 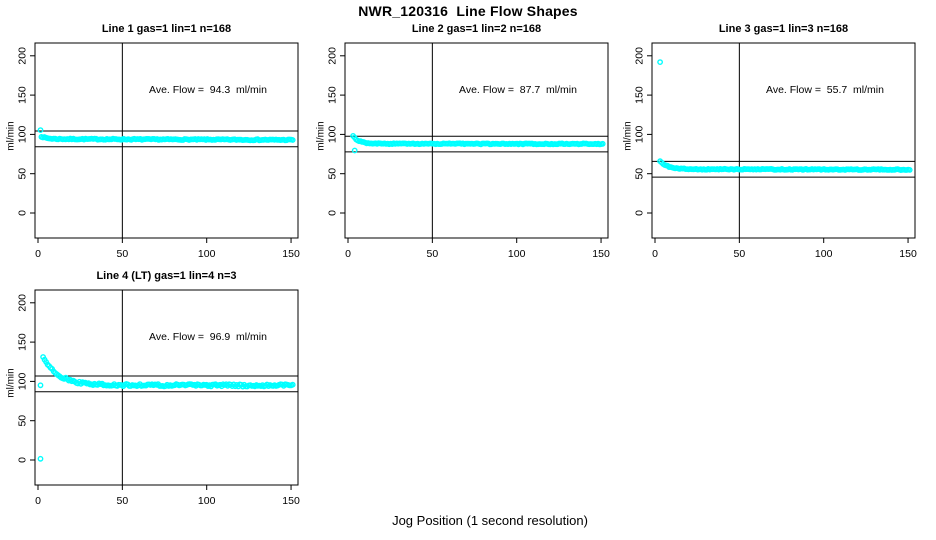 I want to click on subplot-title: Line 3 gas=1 lin=3 n=168, so click(x=783, y=29).